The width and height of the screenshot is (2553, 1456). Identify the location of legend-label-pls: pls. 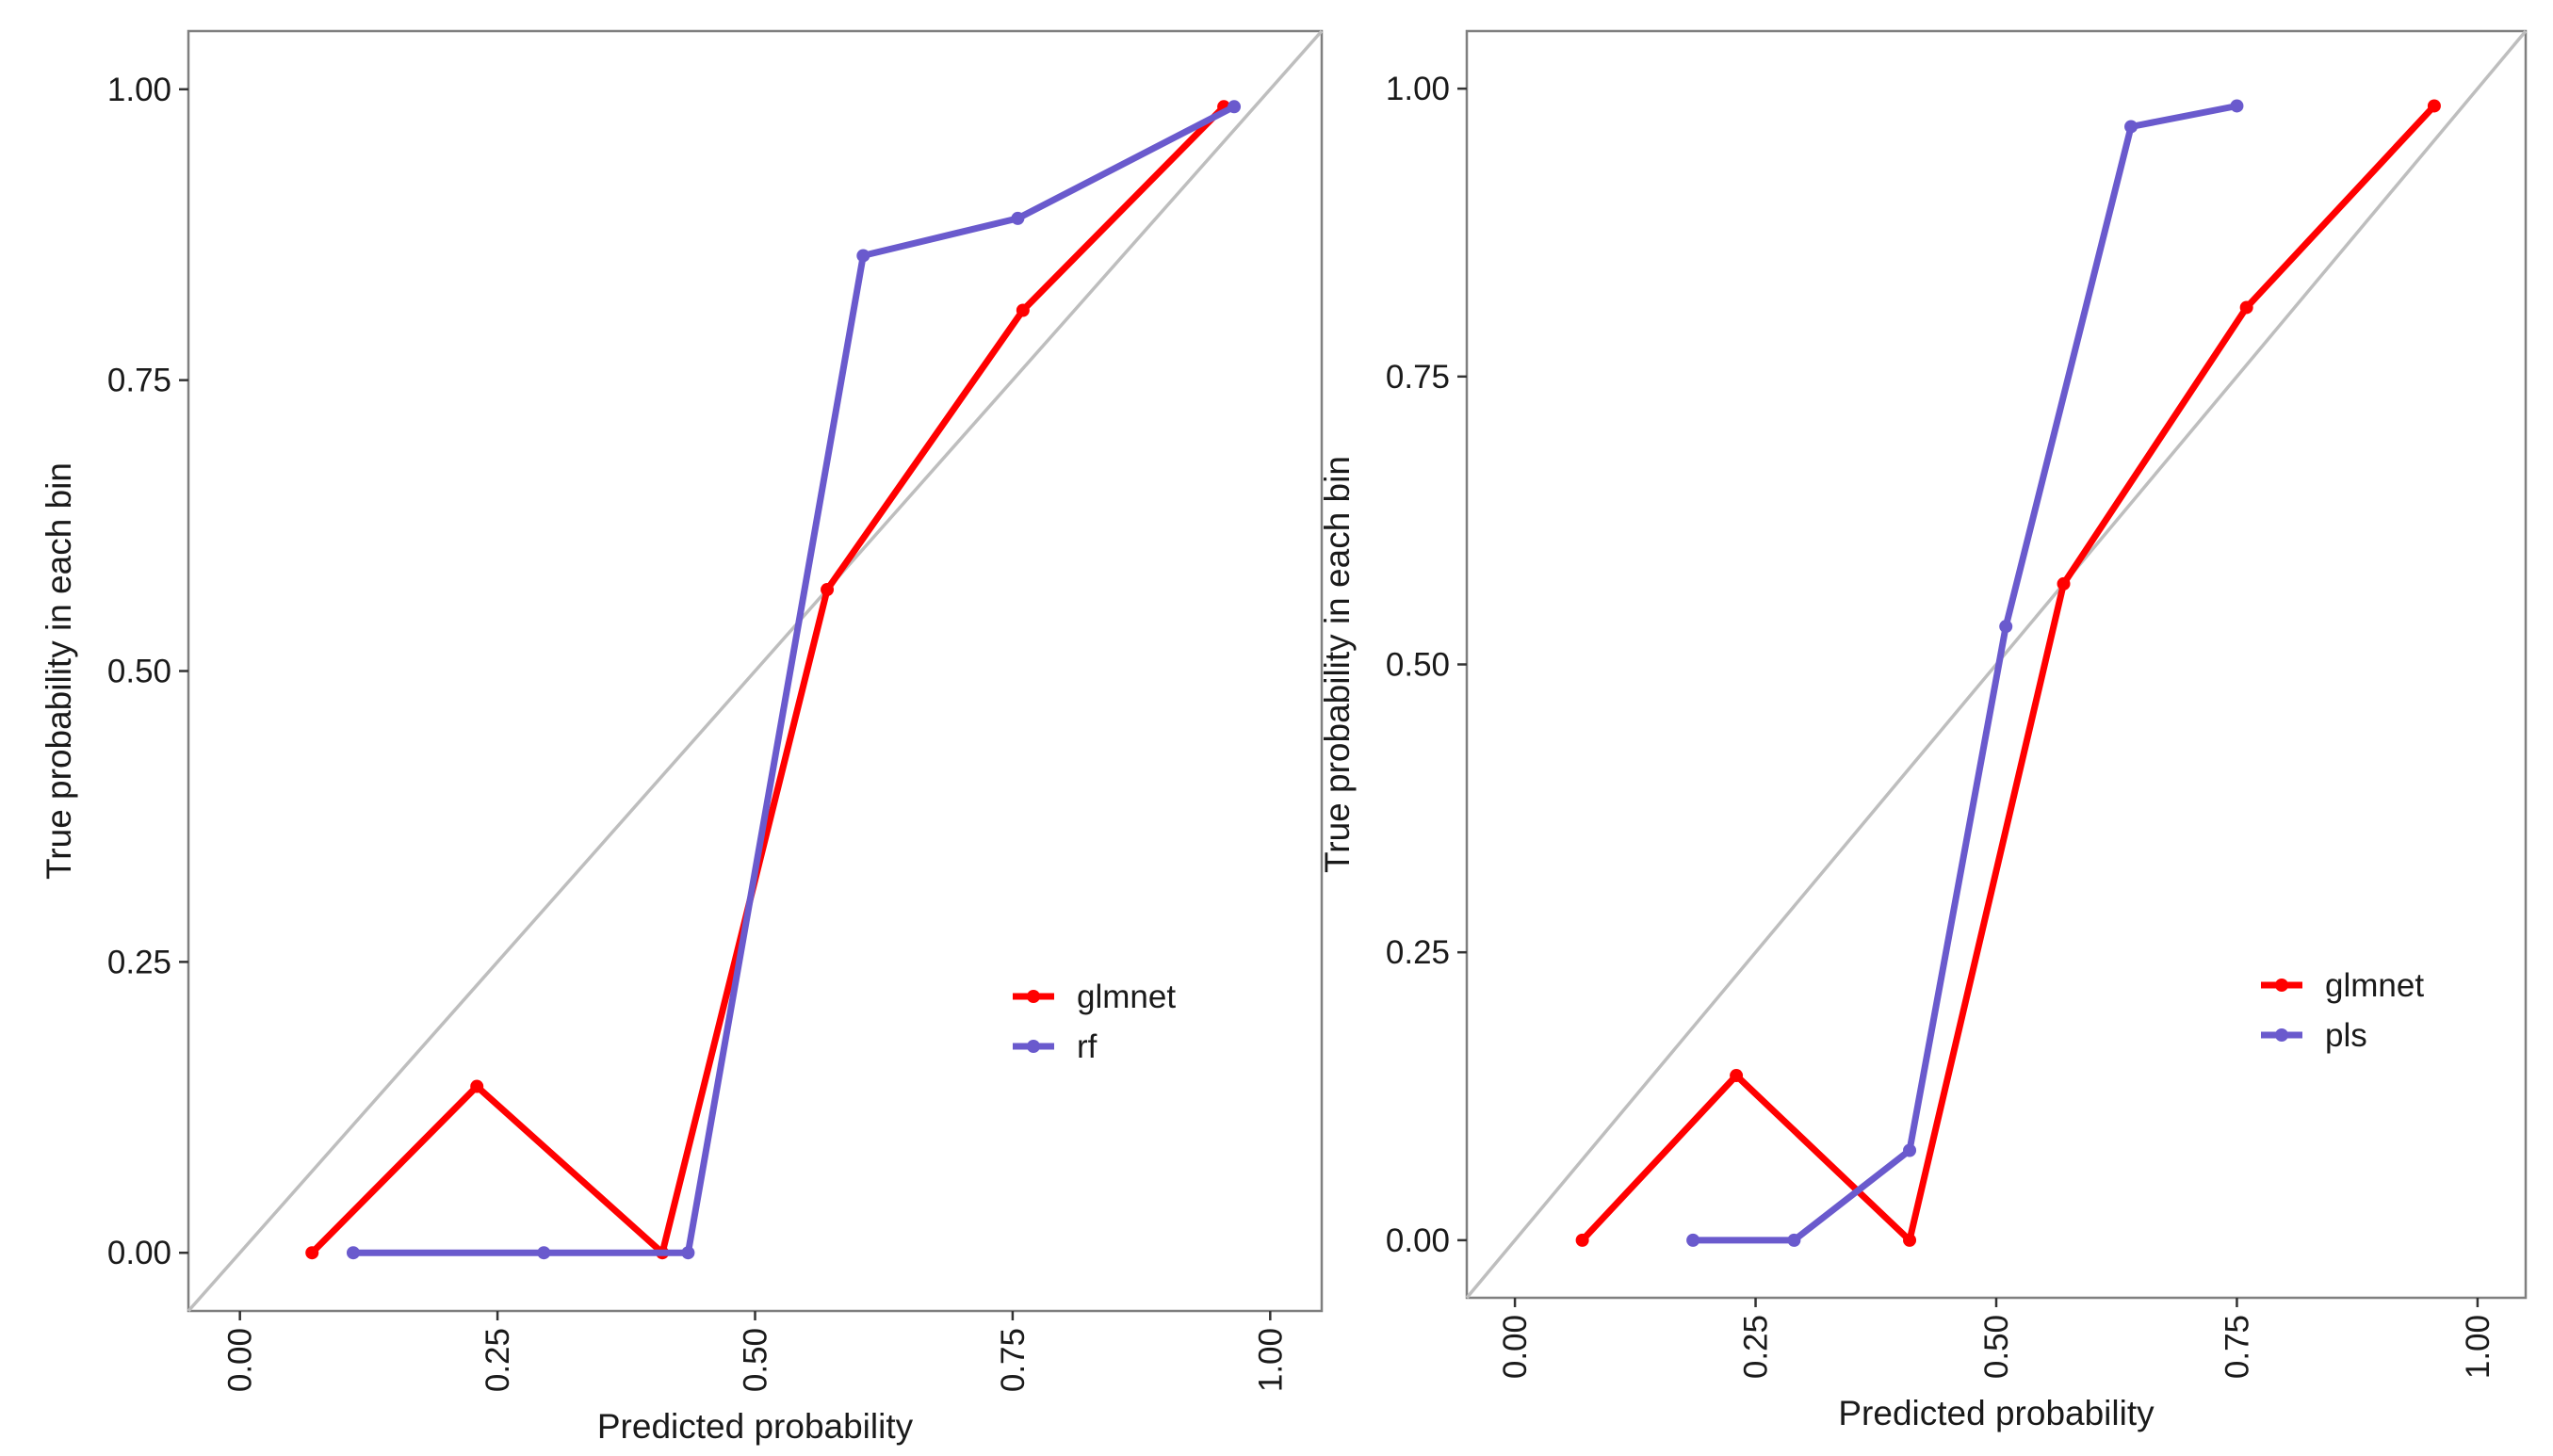
(2346, 1035).